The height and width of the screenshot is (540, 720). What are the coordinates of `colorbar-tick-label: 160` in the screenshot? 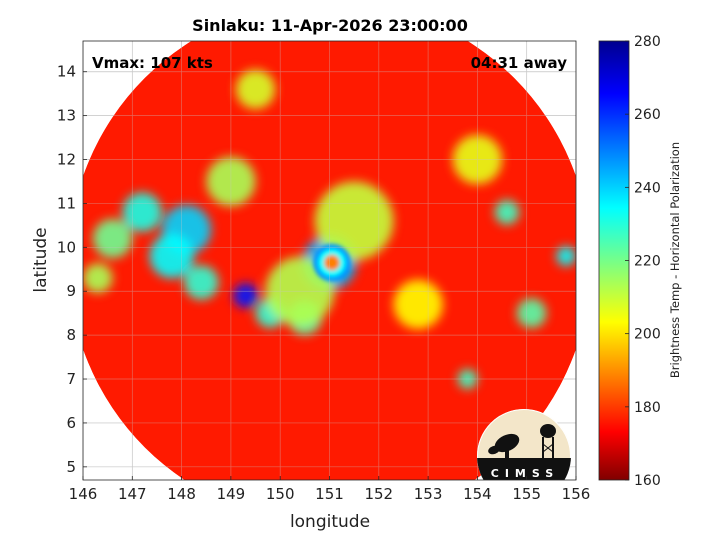 It's located at (647, 481).